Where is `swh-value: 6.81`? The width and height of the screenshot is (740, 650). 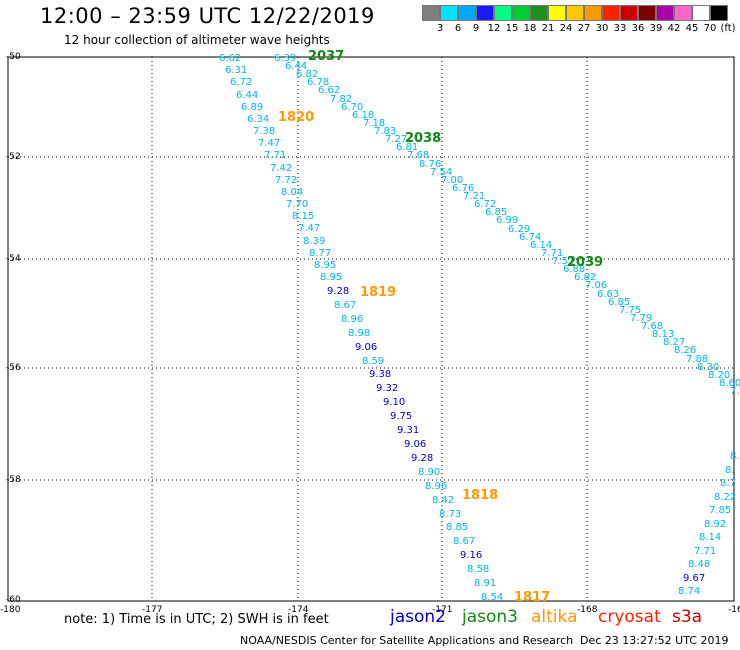
swh-value: 6.81 is located at coordinates (407, 147).